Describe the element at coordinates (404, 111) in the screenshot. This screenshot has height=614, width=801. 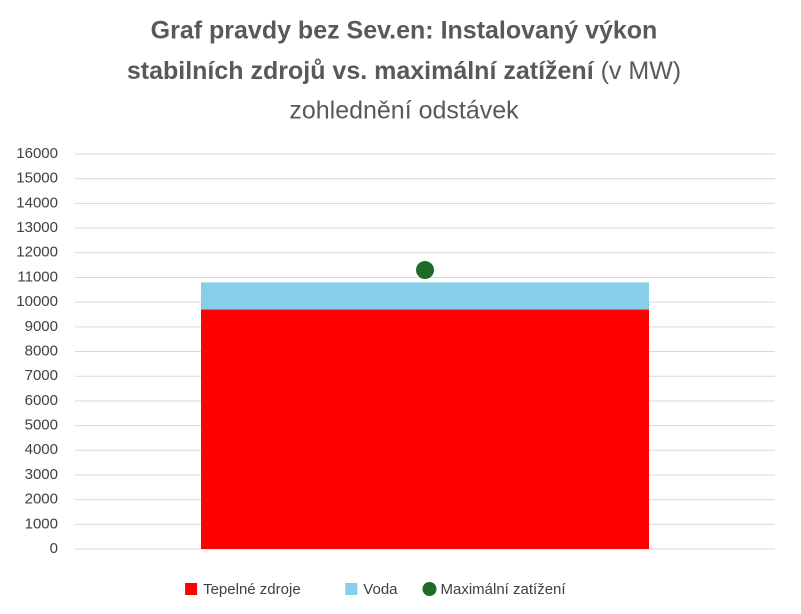
I see `chart-subtitle: zohlednění odstávek` at that location.